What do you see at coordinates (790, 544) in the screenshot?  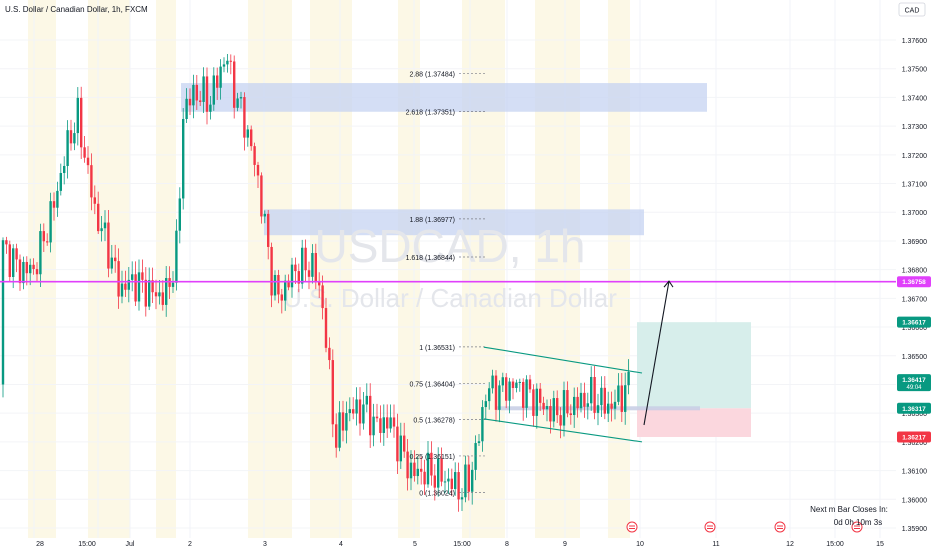 I see `time-label-12: 12` at bounding box center [790, 544].